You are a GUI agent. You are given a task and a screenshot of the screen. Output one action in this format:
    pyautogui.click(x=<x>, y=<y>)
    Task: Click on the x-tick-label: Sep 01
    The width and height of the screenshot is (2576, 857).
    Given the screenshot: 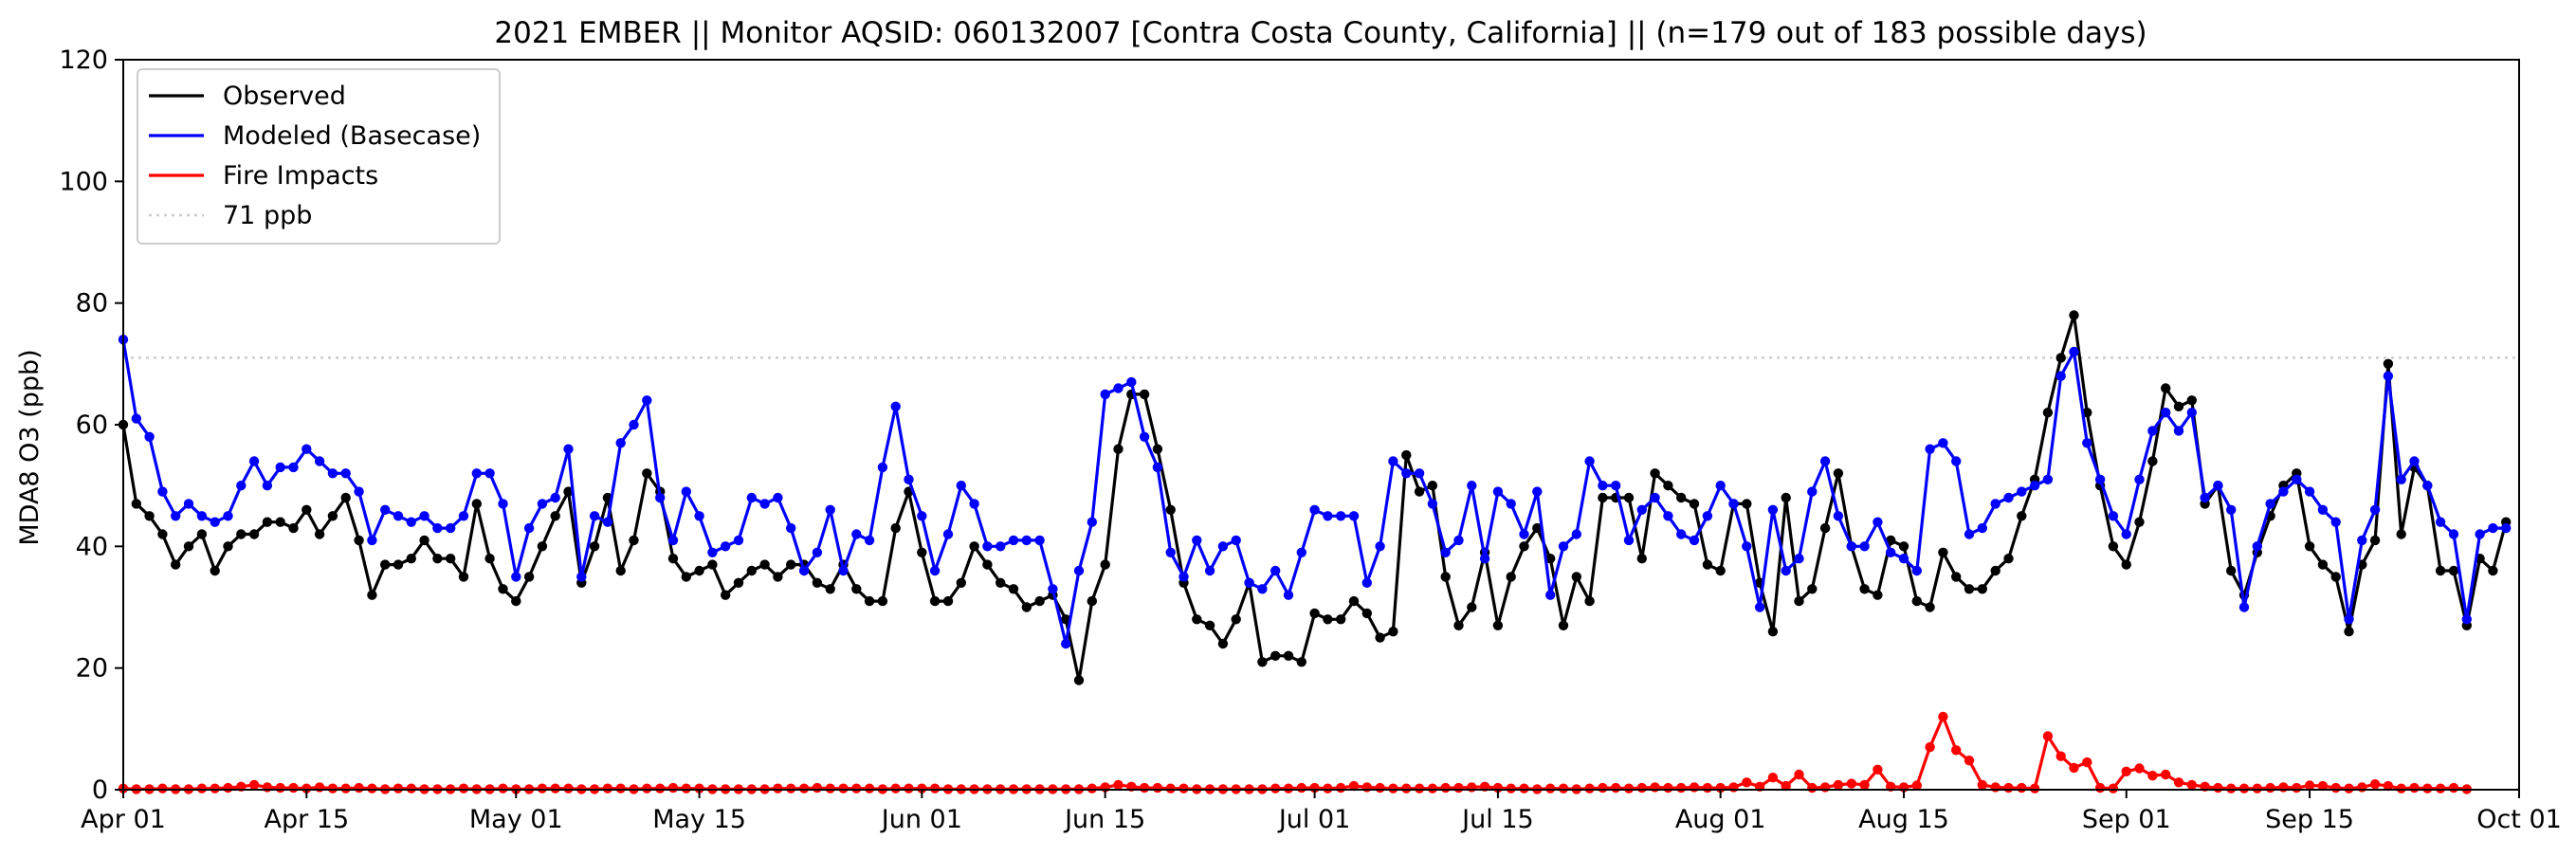 What is the action you would take?
    pyautogui.click(x=2126, y=819)
    